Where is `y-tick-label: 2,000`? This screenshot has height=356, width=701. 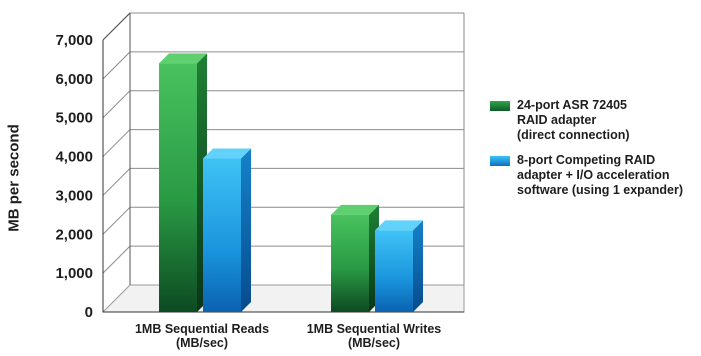
y-tick-label: 2,000 is located at coordinates (74, 234).